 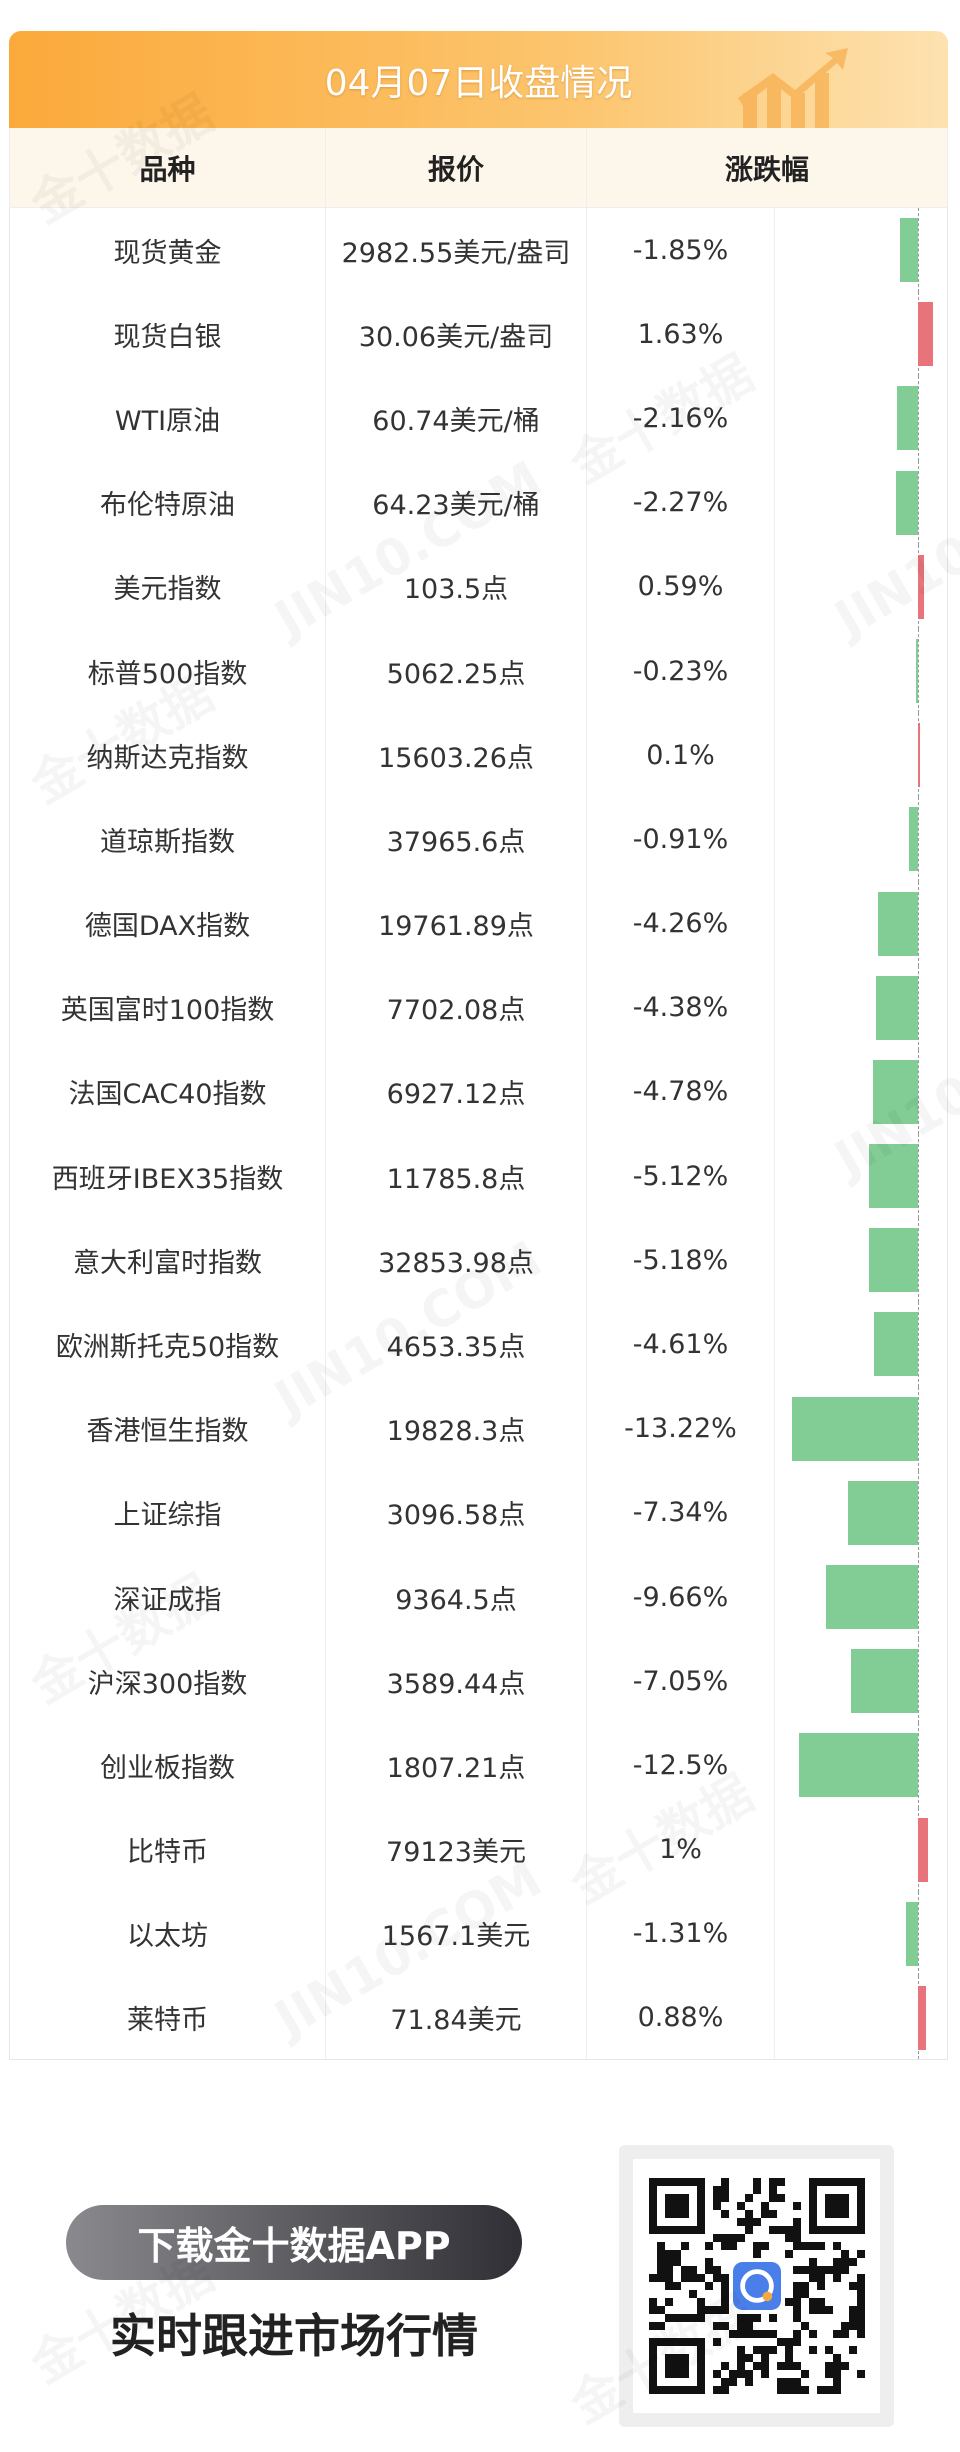 What do you see at coordinates (478, 168) in the screenshot?
I see `table-header: 品种 报价 涨跌幅` at bounding box center [478, 168].